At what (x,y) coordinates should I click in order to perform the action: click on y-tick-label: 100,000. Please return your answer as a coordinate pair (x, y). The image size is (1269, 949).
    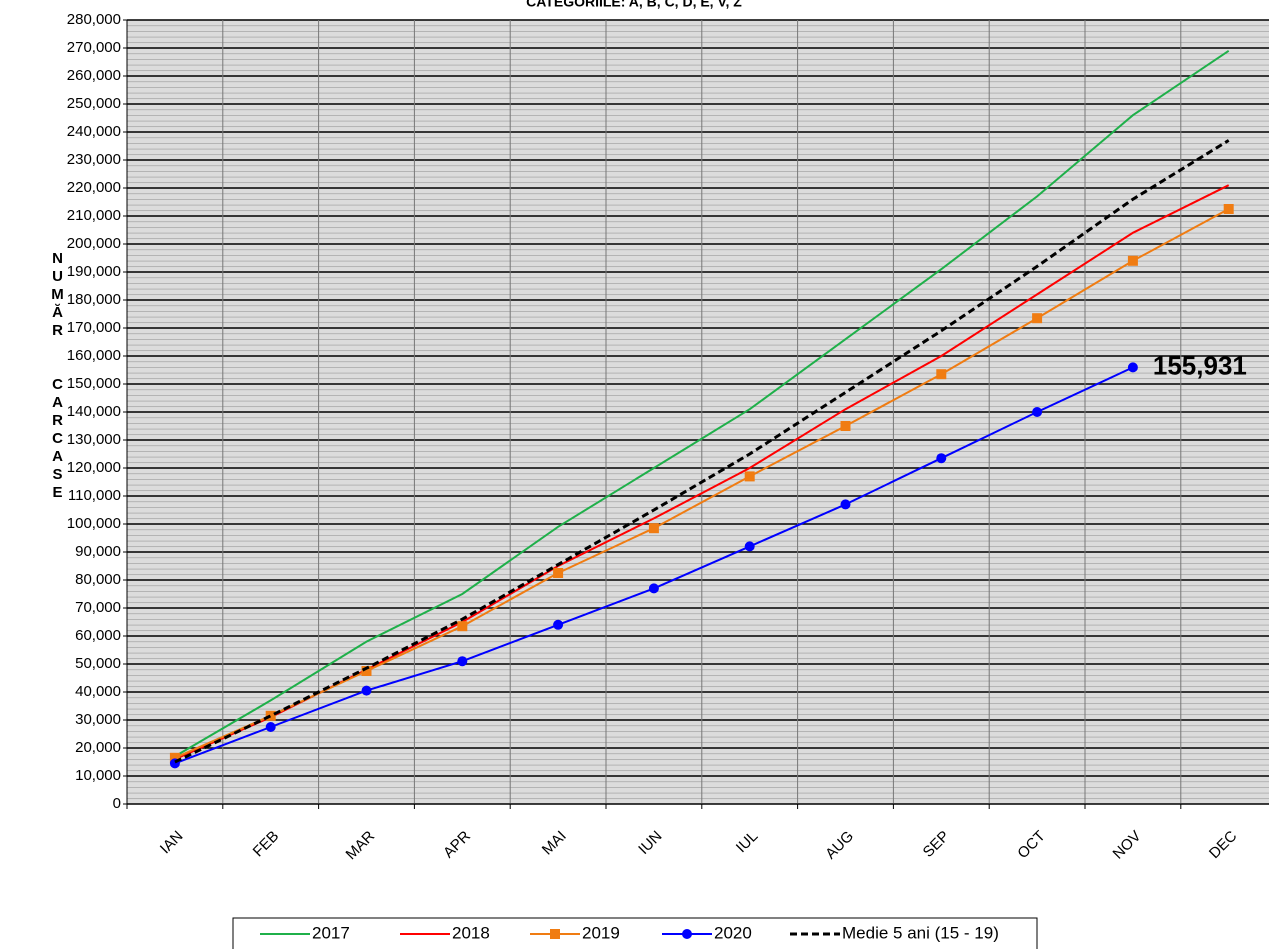
    Looking at the image, I should click on (94, 523).